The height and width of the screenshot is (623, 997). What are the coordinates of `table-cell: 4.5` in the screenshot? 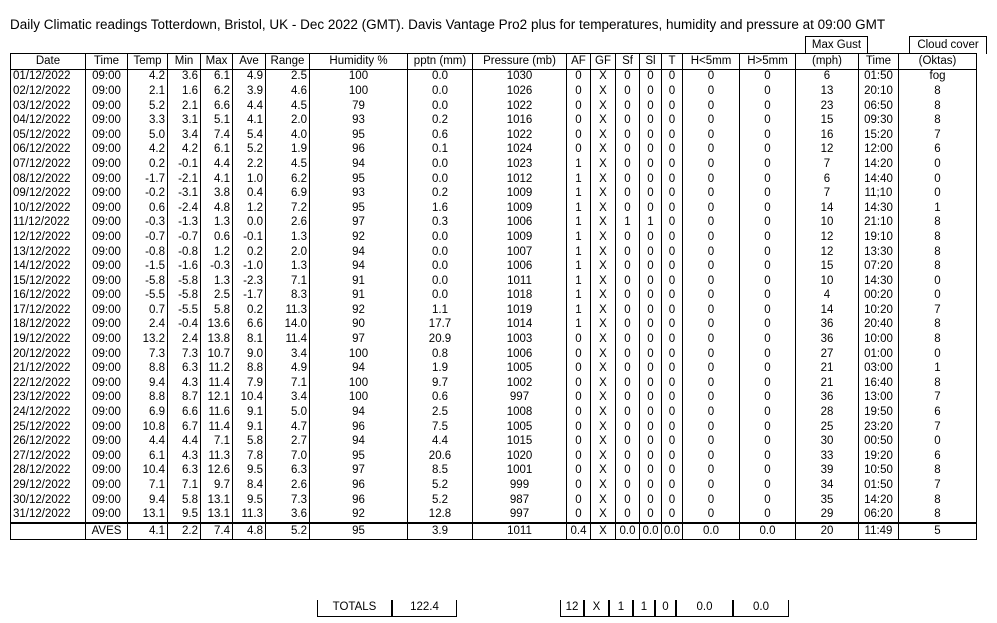 It's located at (287, 106).